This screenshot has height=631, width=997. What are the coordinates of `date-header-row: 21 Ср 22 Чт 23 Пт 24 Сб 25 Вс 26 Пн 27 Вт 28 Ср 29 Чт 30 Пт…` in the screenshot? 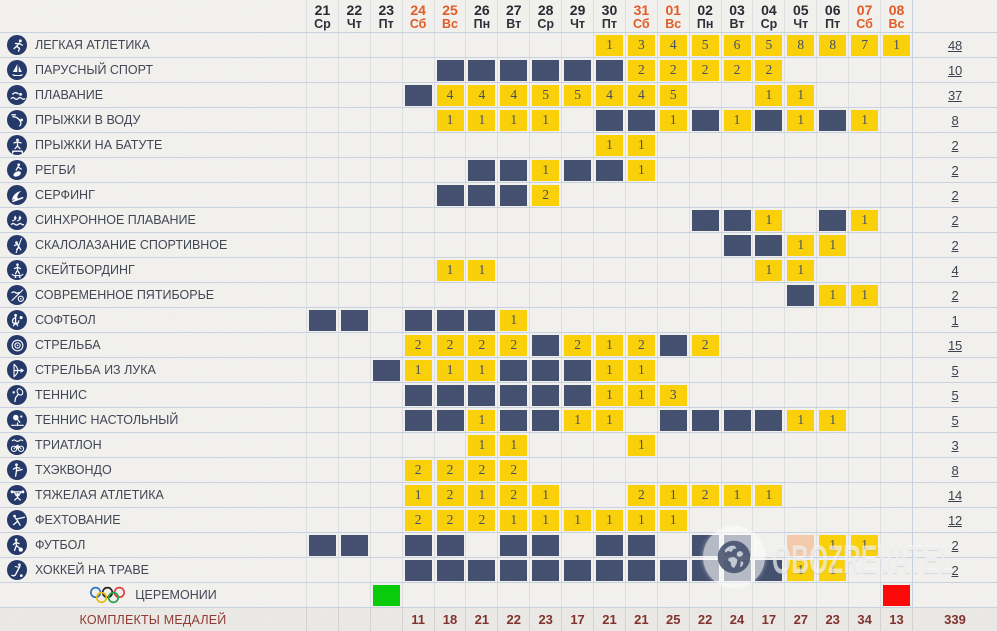 It's located at (498, 16).